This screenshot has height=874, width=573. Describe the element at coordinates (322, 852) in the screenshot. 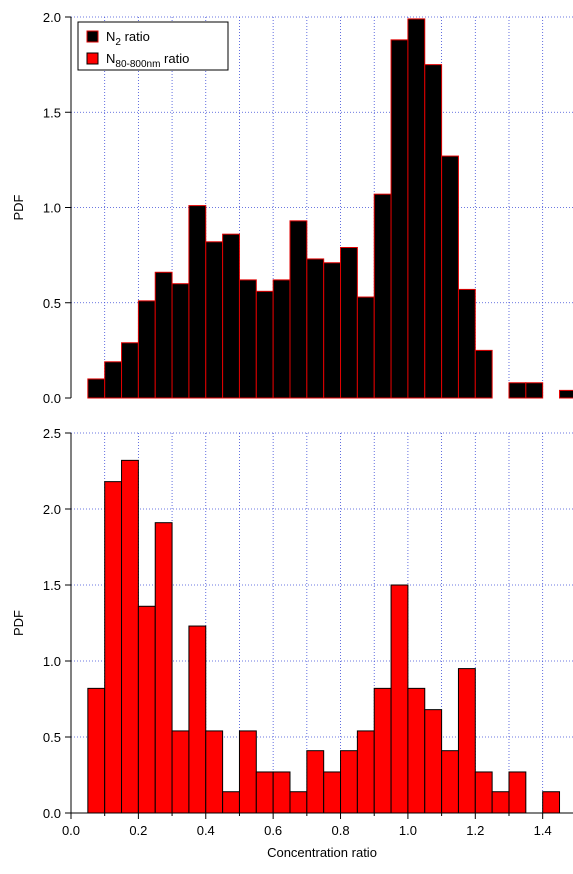

I see `x-axis-label: Concentration ratio` at that location.